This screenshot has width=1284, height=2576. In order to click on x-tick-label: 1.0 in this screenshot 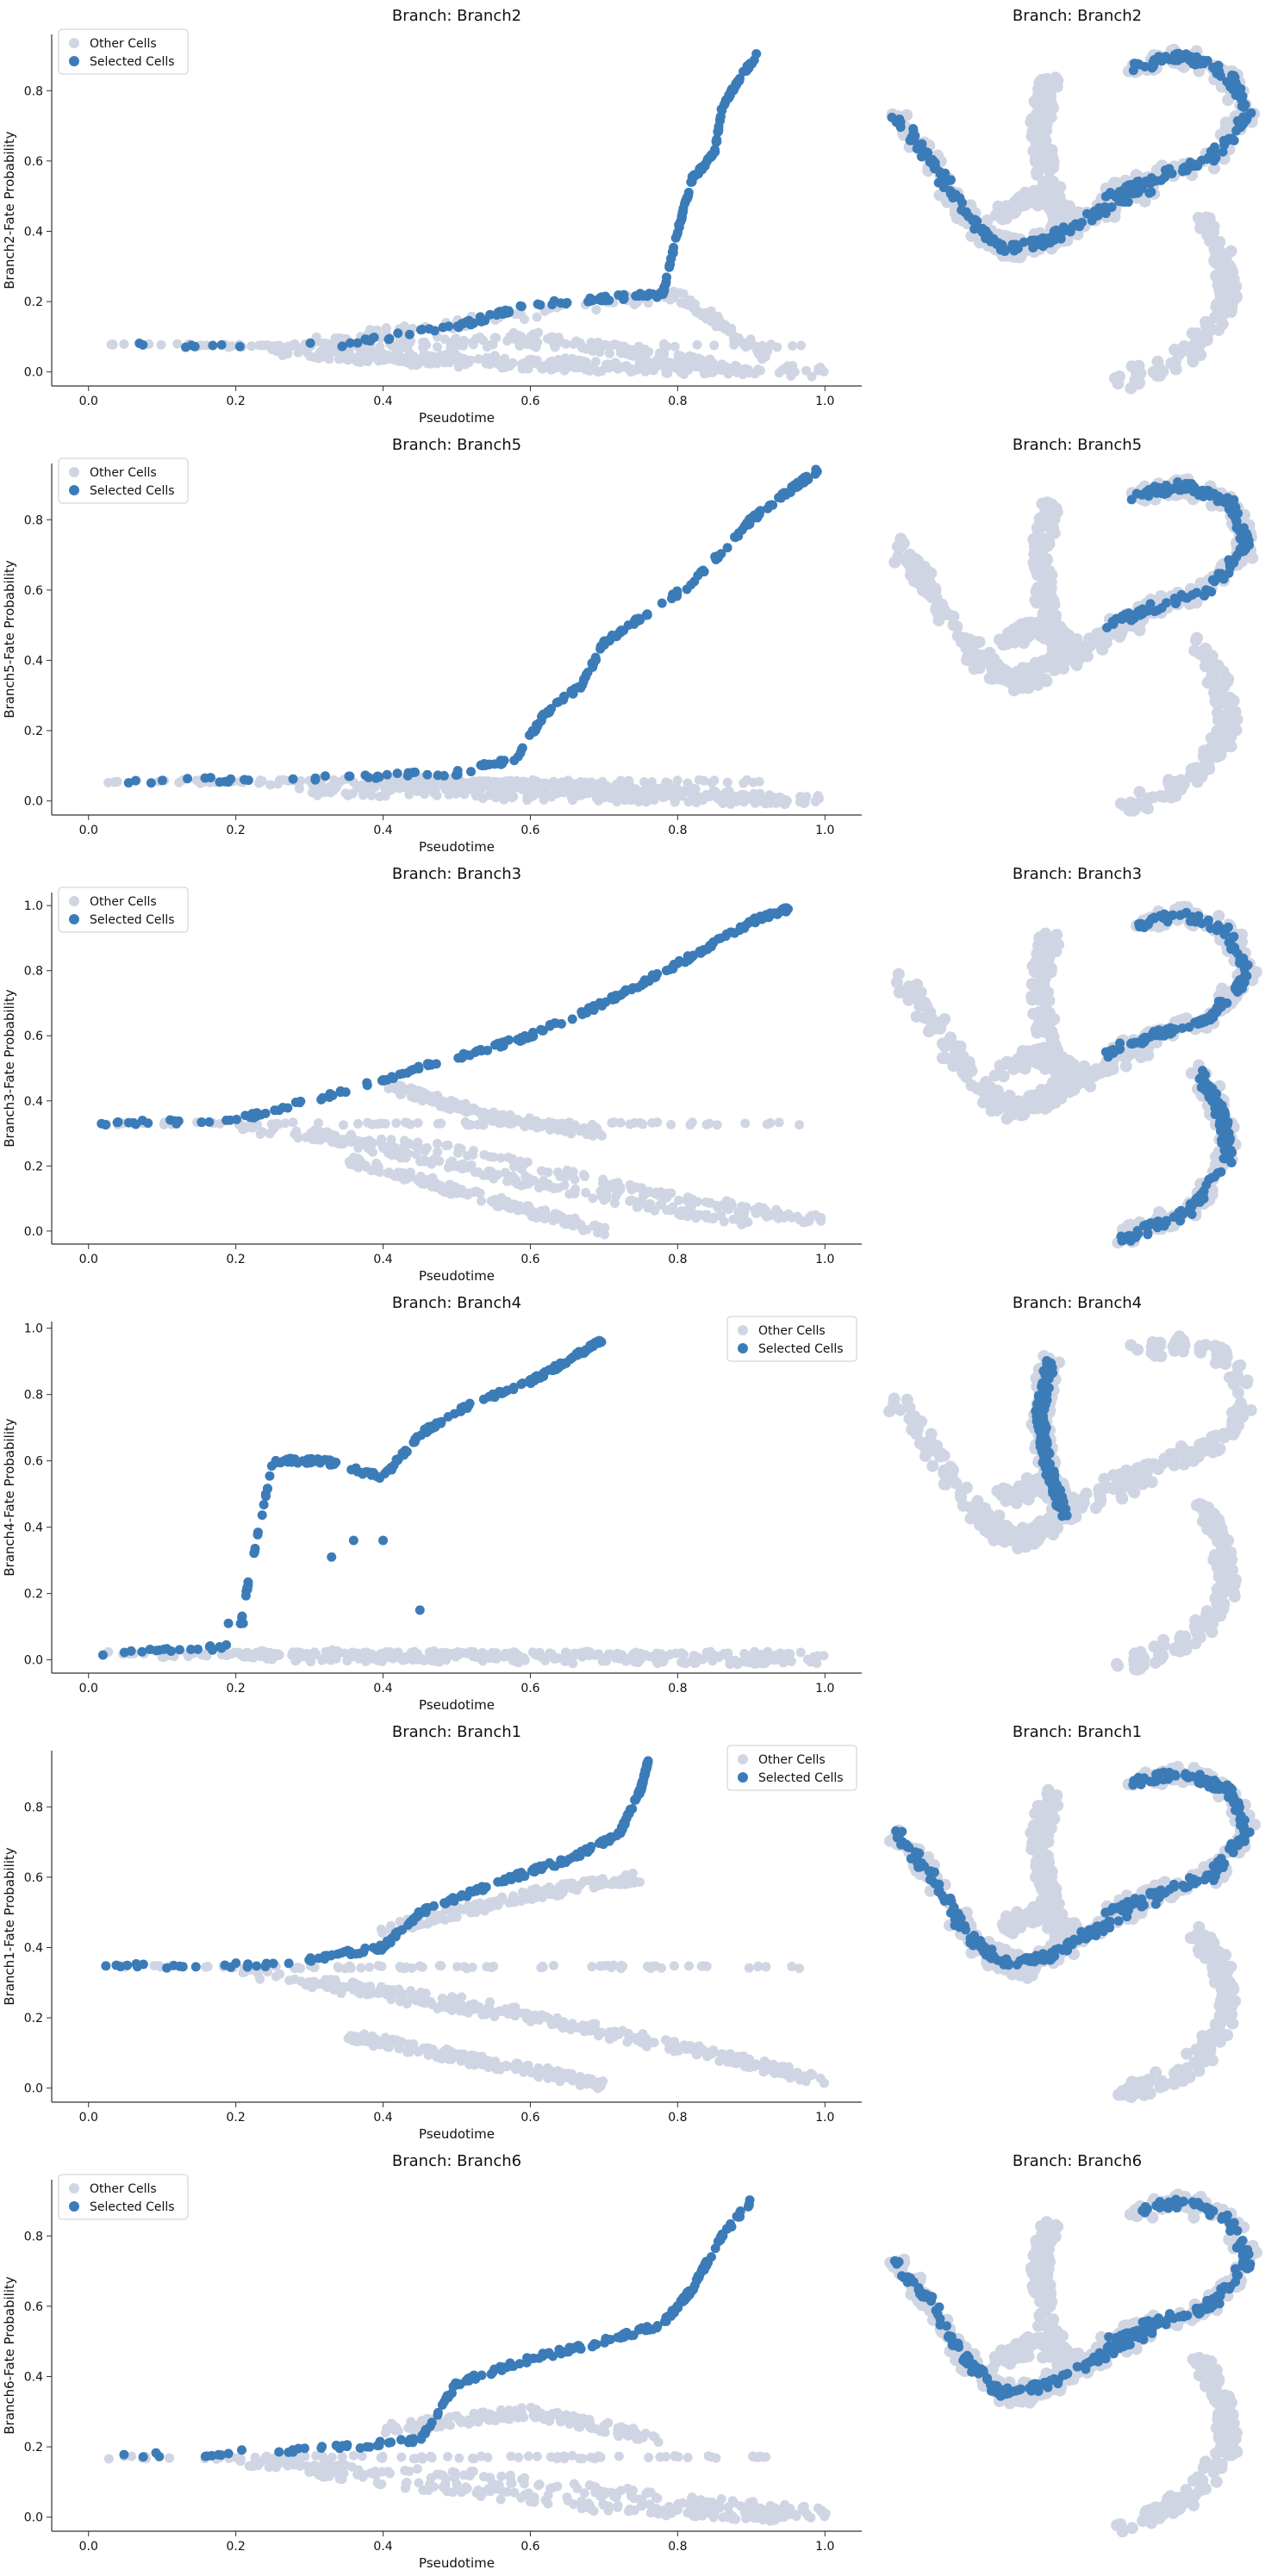, I will do `click(825, 1689)`.